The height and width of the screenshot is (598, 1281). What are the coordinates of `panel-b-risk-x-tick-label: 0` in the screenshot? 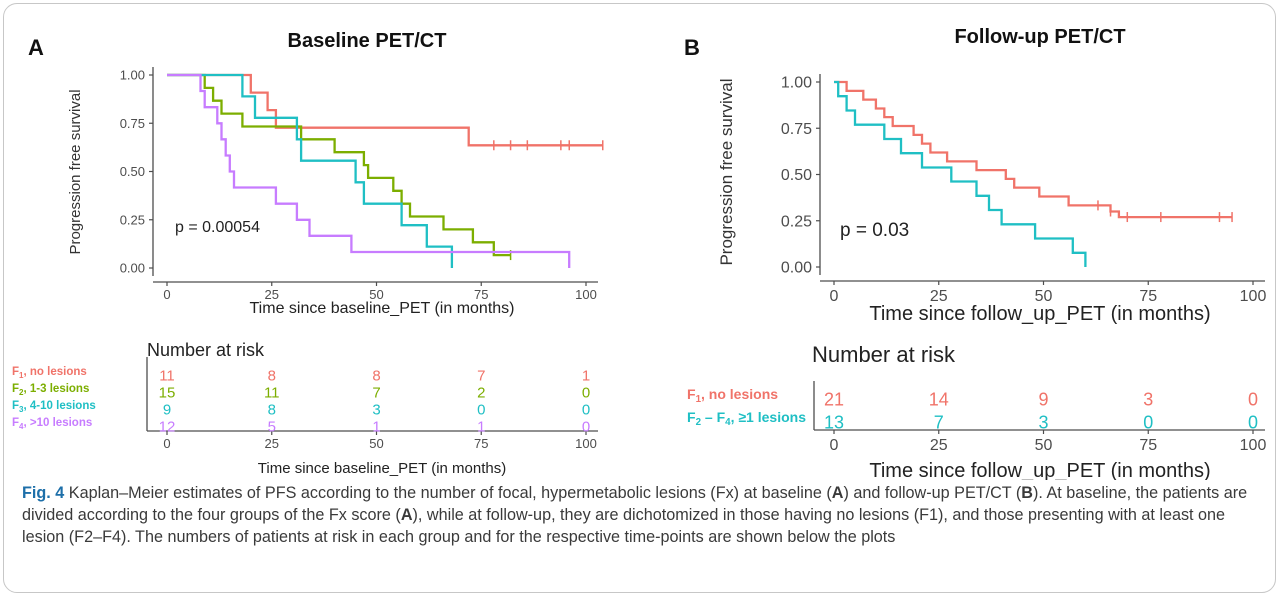 It's located at (834, 445).